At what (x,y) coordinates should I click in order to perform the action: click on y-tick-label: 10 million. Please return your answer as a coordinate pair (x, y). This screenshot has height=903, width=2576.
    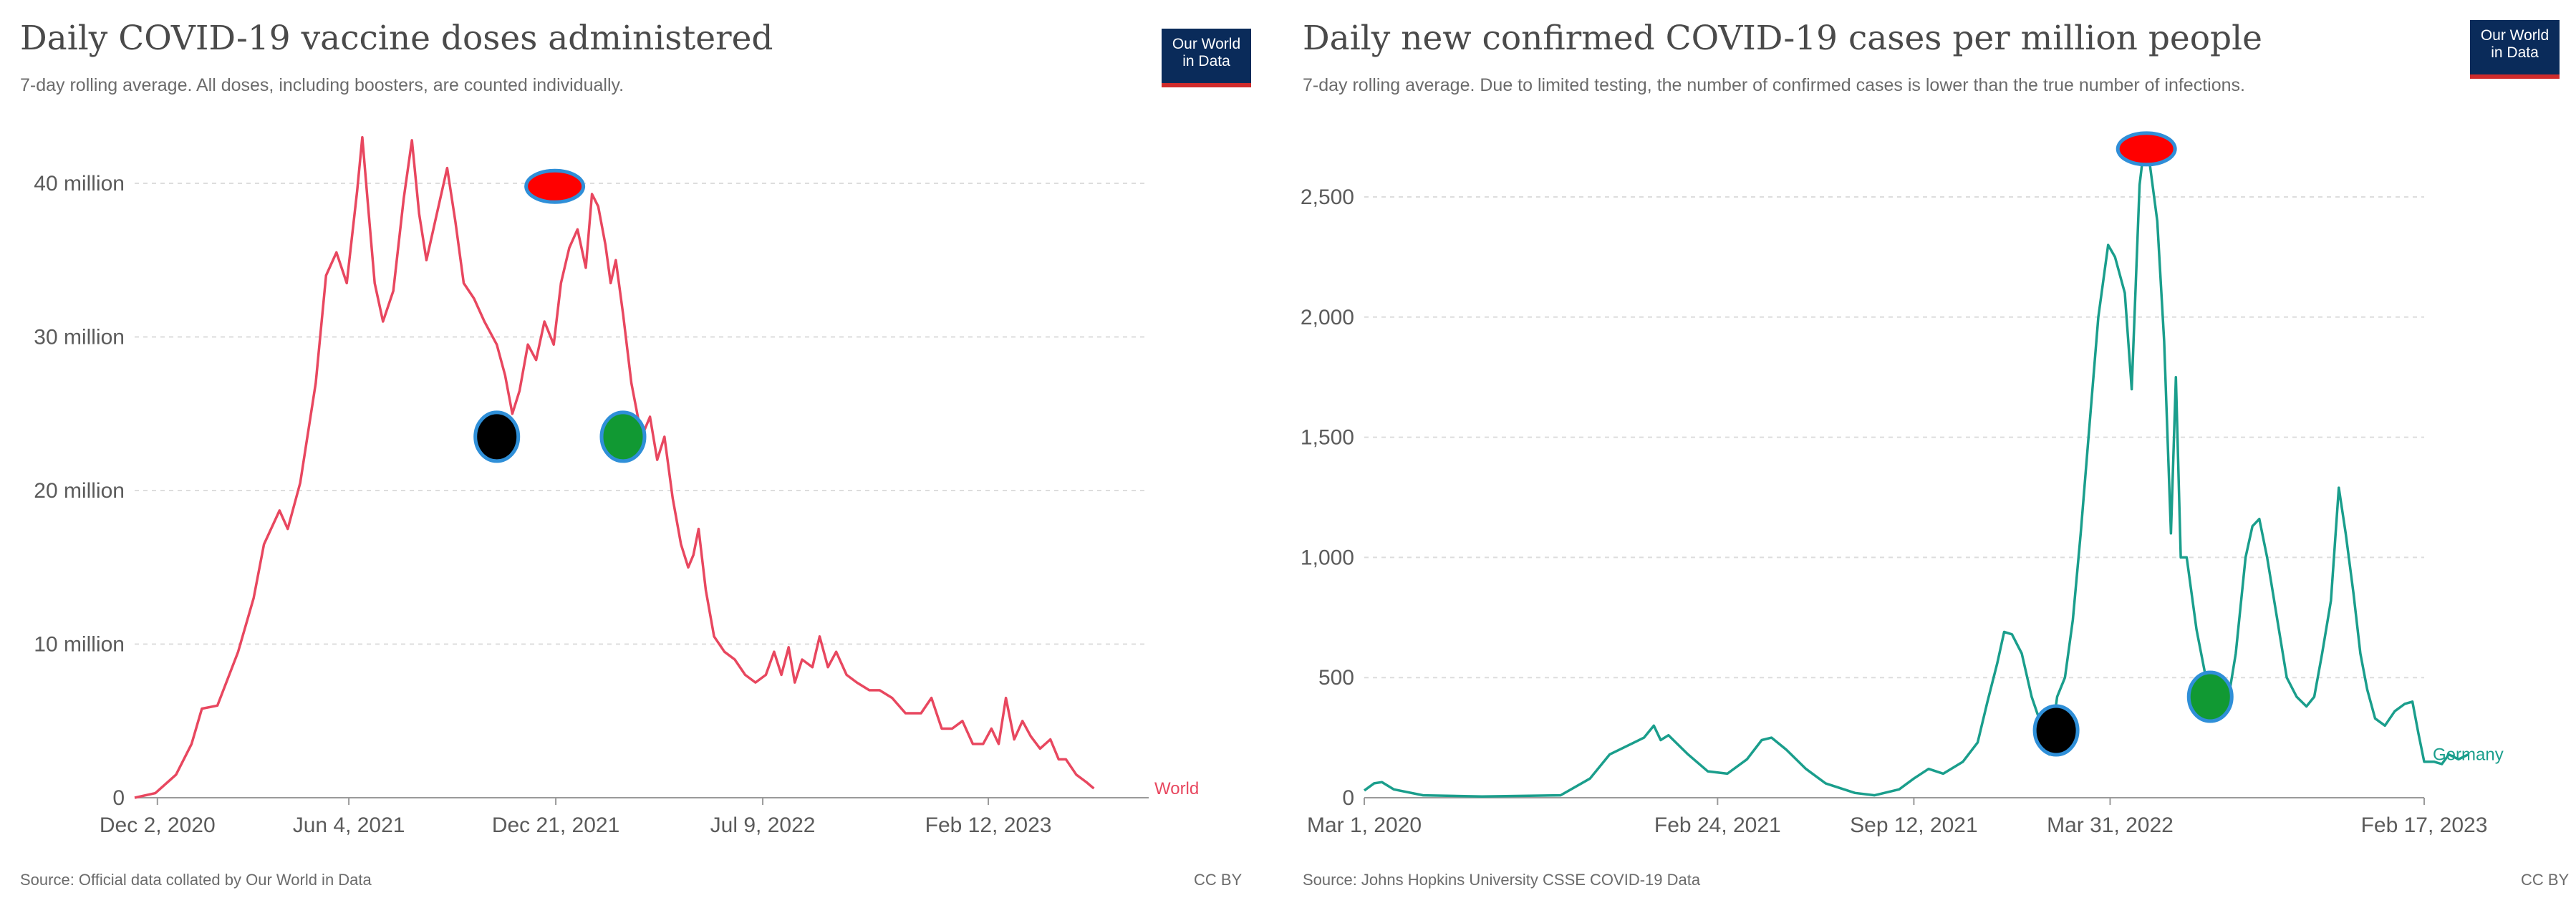
    Looking at the image, I should click on (79, 645).